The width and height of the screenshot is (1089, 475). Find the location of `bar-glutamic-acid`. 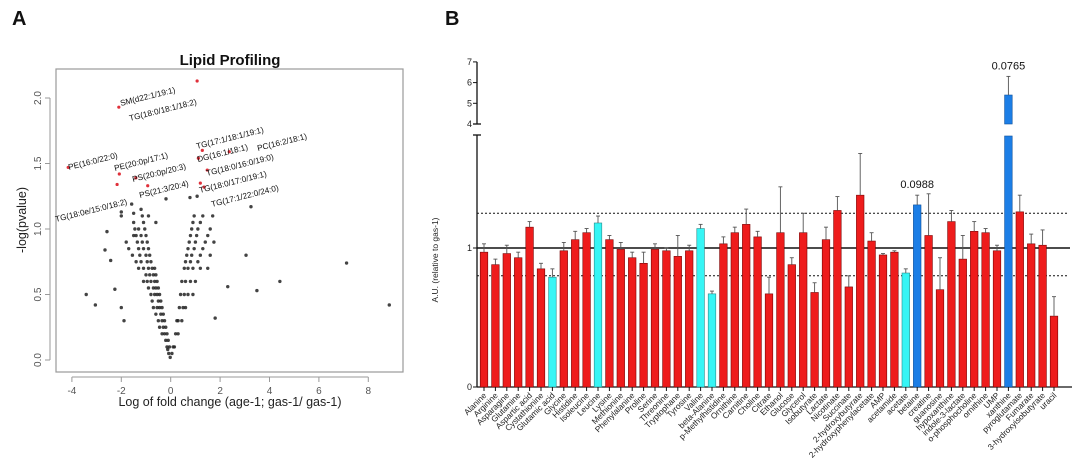

bar-glutamic-acid is located at coordinates (552, 332).